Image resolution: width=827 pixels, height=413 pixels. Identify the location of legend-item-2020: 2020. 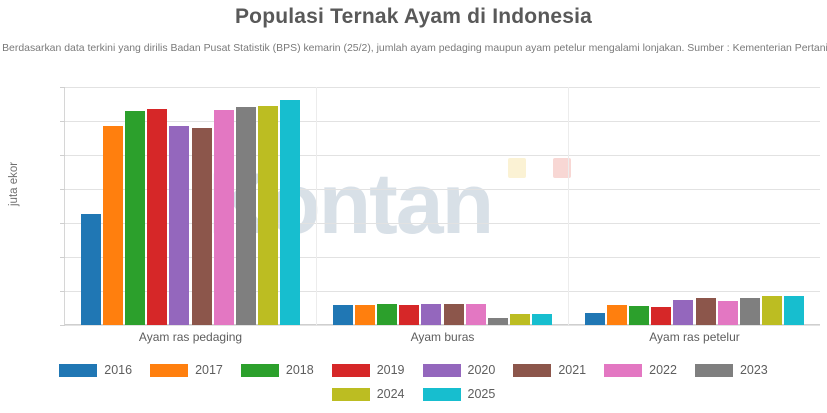
(459, 370).